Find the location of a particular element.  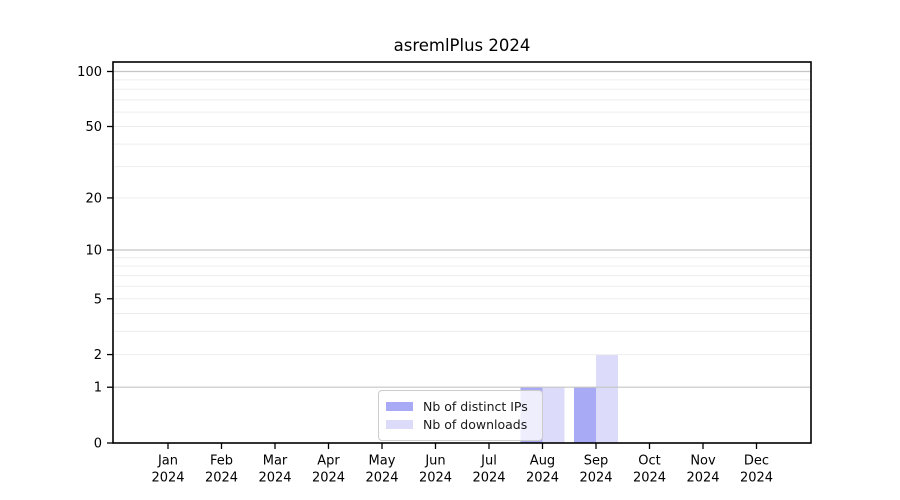

x-tick-label-month: Jul is located at coordinates (488, 461).